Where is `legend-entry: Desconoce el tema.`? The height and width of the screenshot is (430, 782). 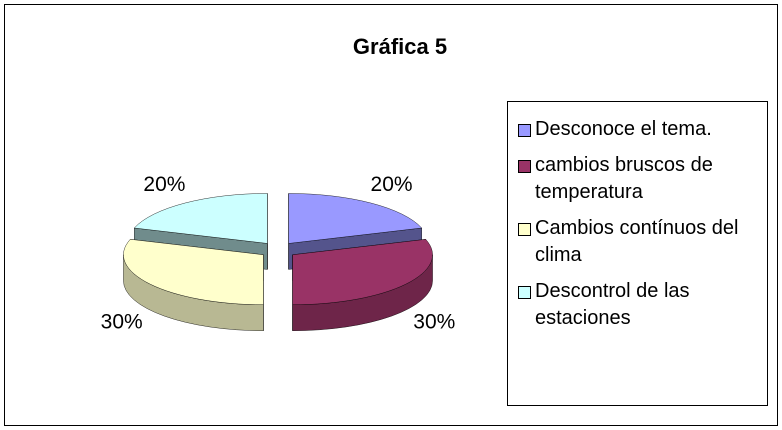 legend-entry: Desconoce el tema. is located at coordinates (638, 129).